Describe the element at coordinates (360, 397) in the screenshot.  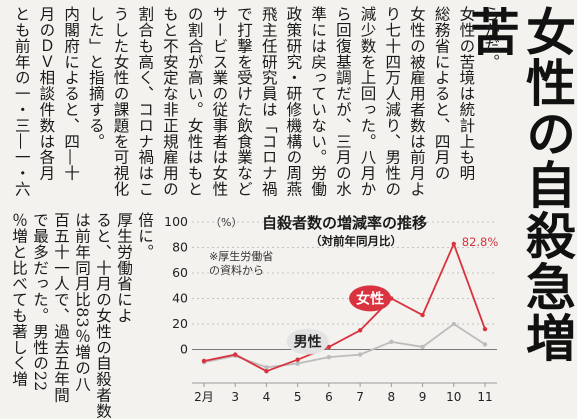
I see `x-tick-label: 7` at that location.